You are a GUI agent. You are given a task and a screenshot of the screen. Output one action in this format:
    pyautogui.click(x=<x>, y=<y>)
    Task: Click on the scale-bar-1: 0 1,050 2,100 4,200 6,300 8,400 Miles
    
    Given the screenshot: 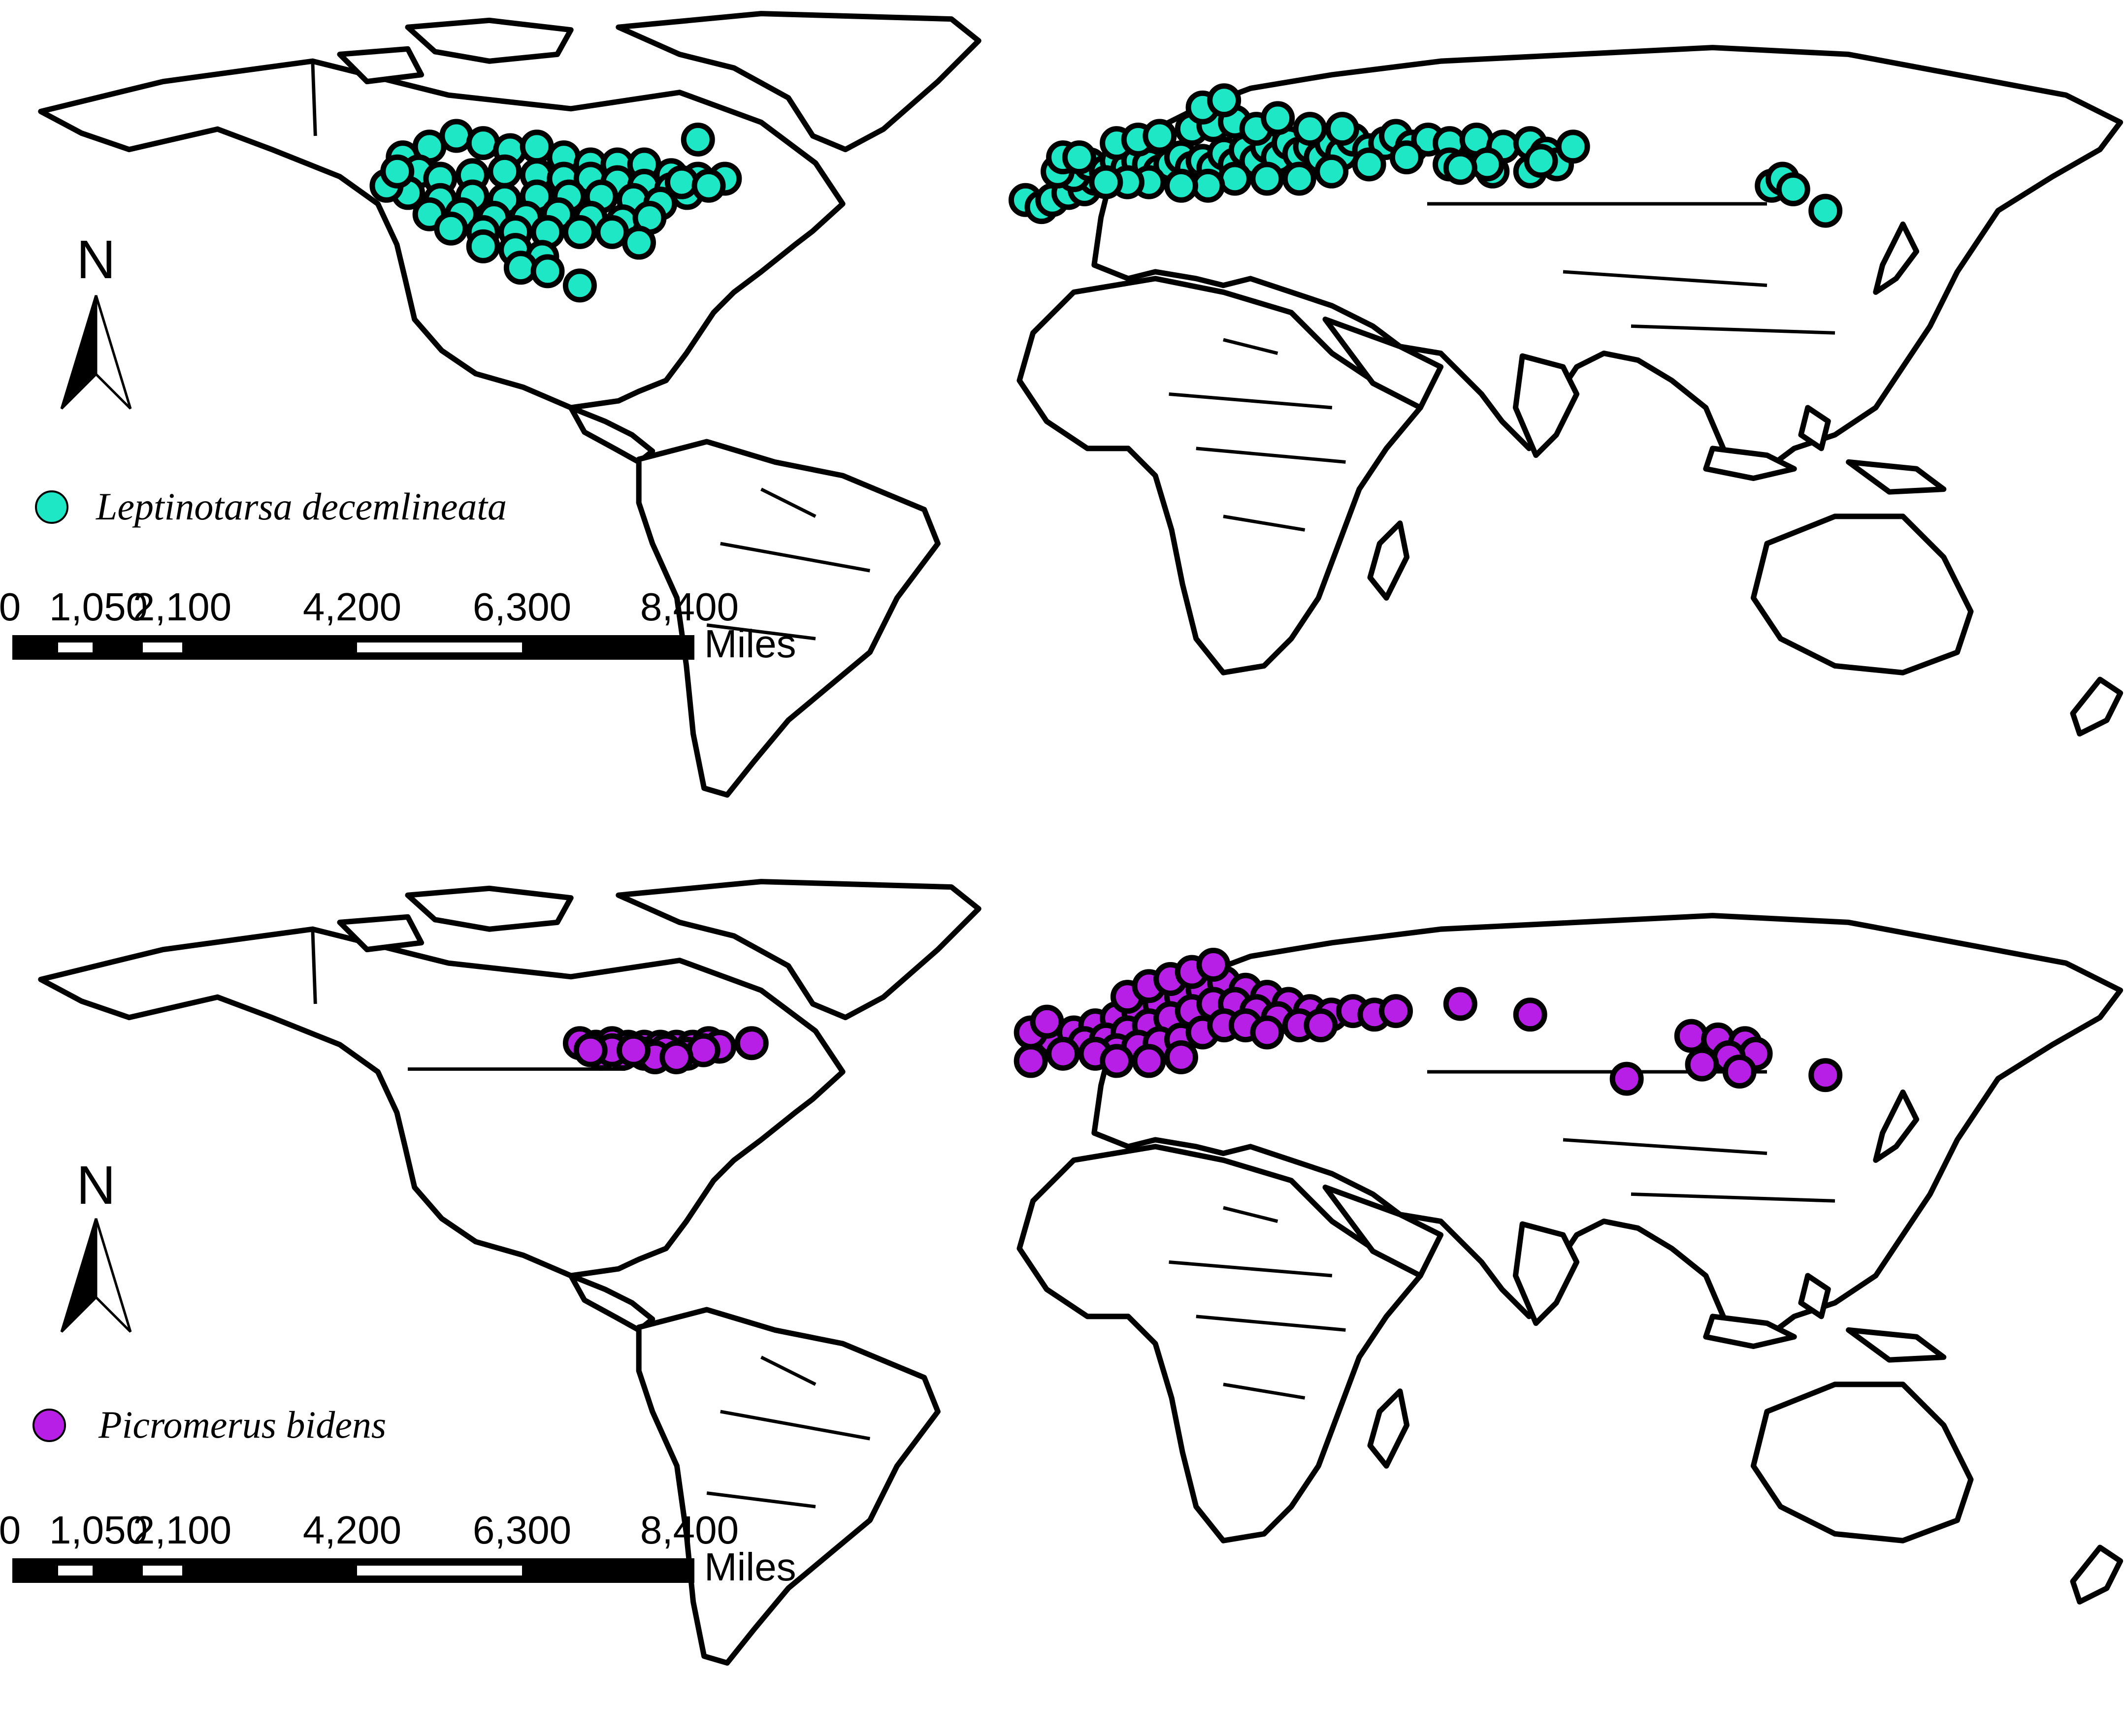 What is the action you would take?
    pyautogui.click(x=398, y=625)
    